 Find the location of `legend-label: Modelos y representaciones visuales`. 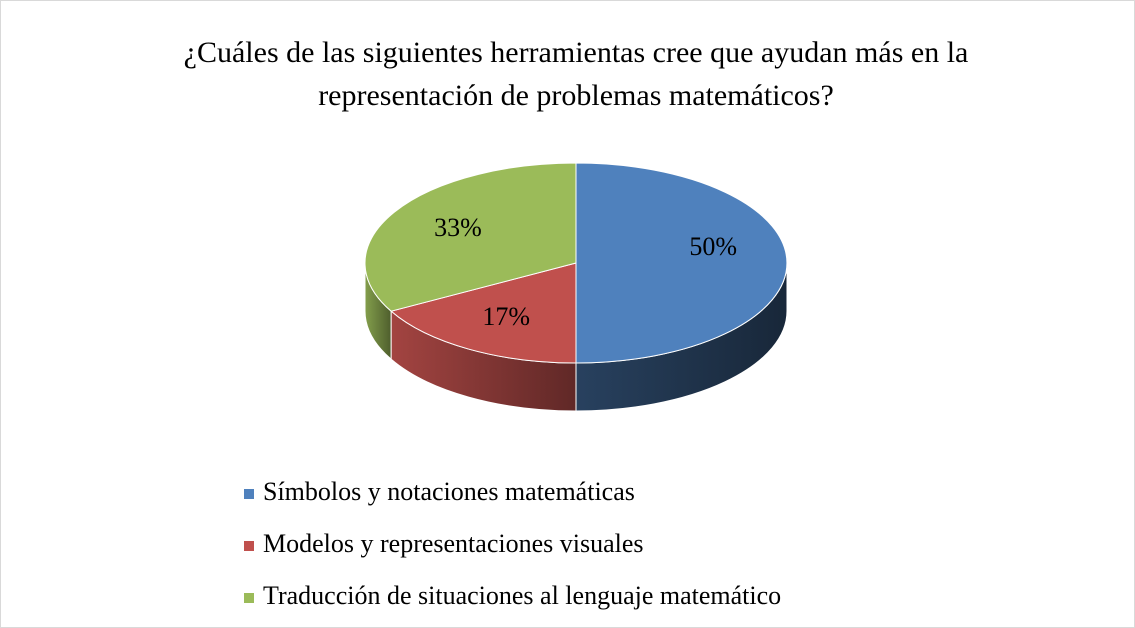

legend-label: Modelos y representaciones visuales is located at coordinates (453, 543).